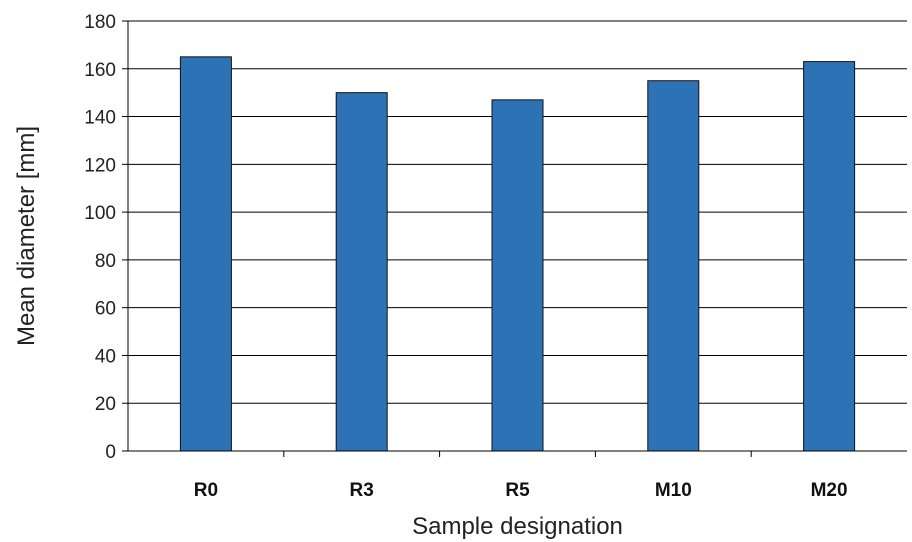  What do you see at coordinates (100, 237) in the screenshot?
I see `y-tick-labels: 0 20 40 60 80 100 120 140 160 180` at bounding box center [100, 237].